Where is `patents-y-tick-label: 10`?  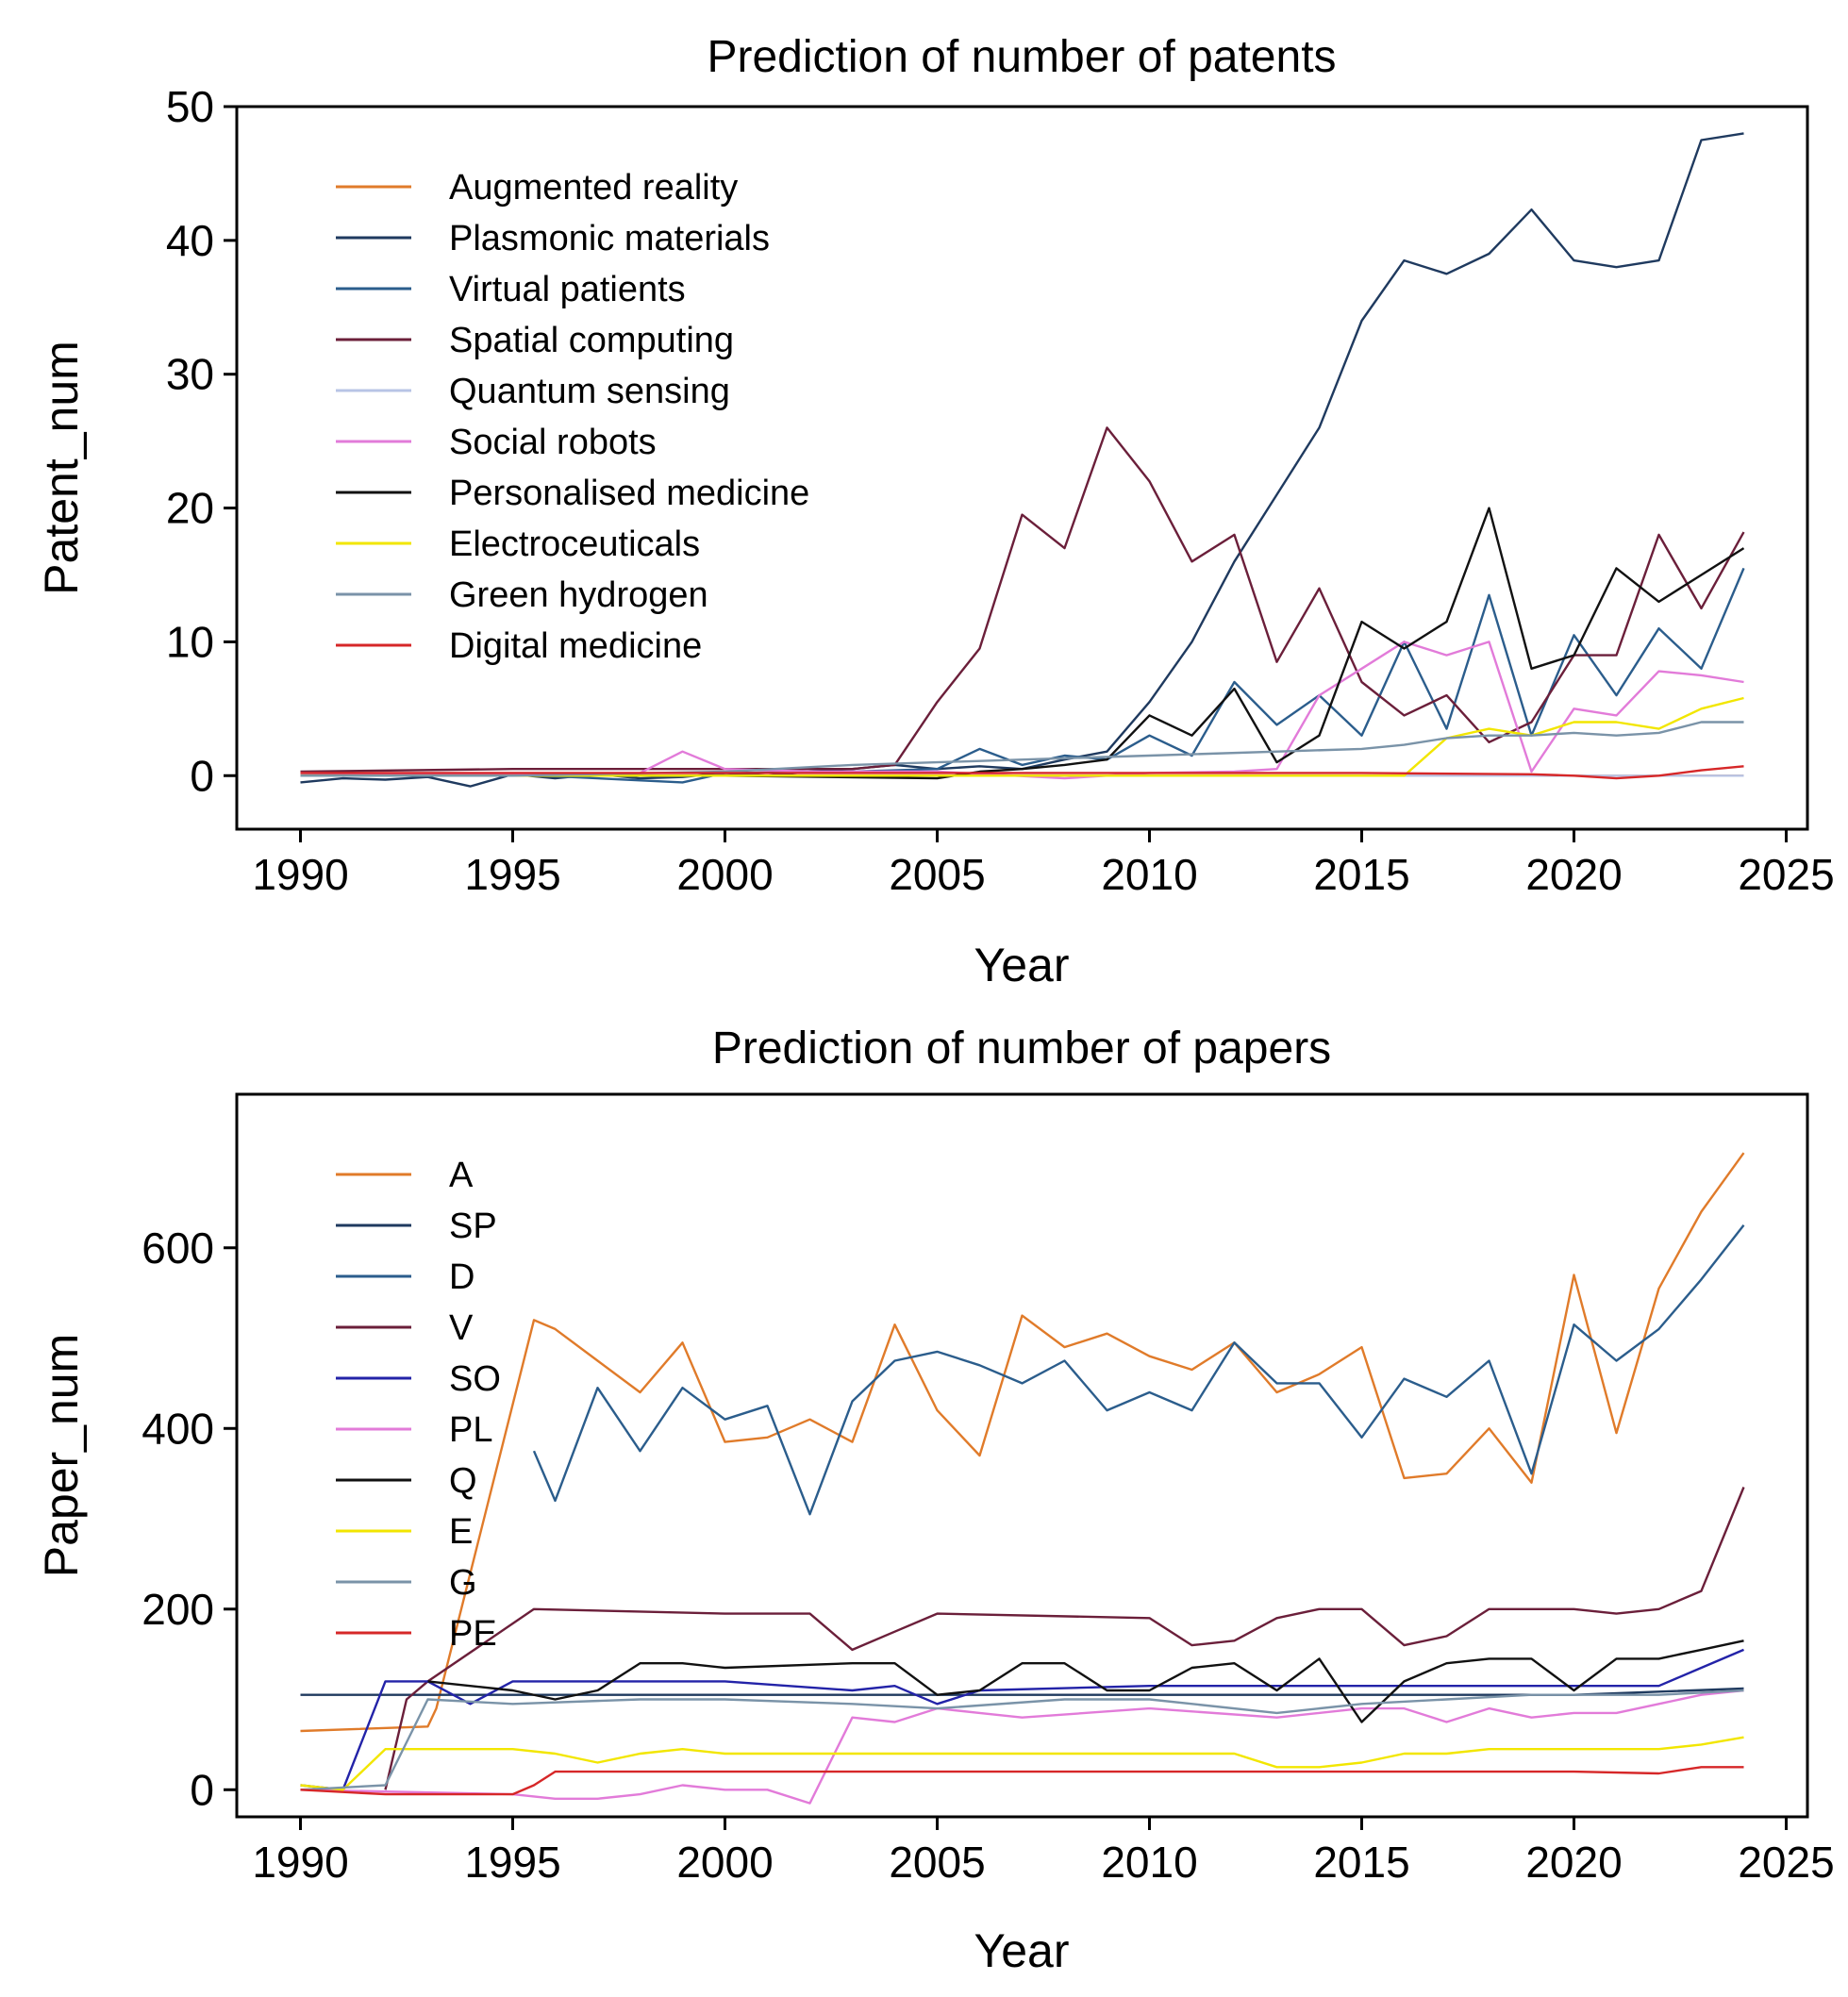 patents-y-tick-label: 10 is located at coordinates (190, 641).